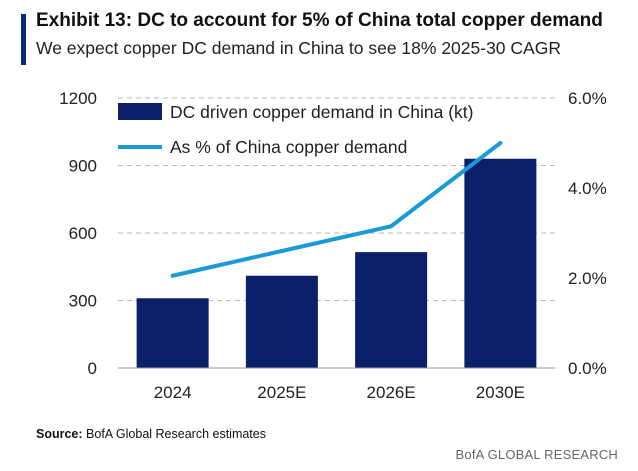  I want to click on y-left-tick-label: 0, so click(92, 368).